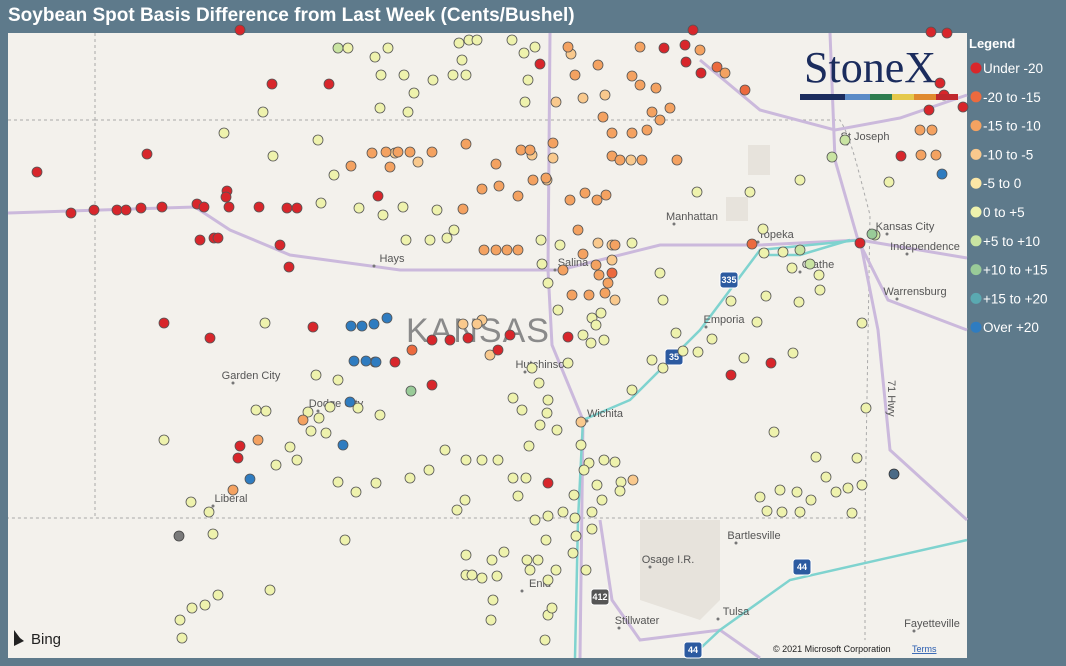 The height and width of the screenshot is (666, 1066). Describe the element at coordinates (680, 570) in the screenshot. I see `land-area` at that location.